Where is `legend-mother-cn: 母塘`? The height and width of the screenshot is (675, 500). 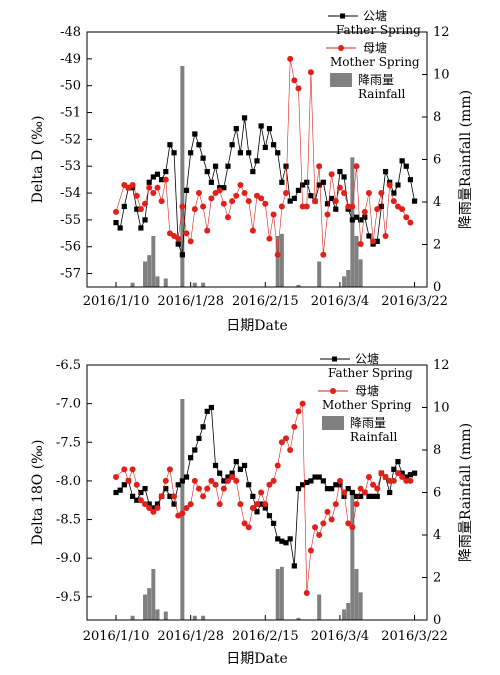
legend-mother-cn: 母塘 is located at coordinates (375, 47).